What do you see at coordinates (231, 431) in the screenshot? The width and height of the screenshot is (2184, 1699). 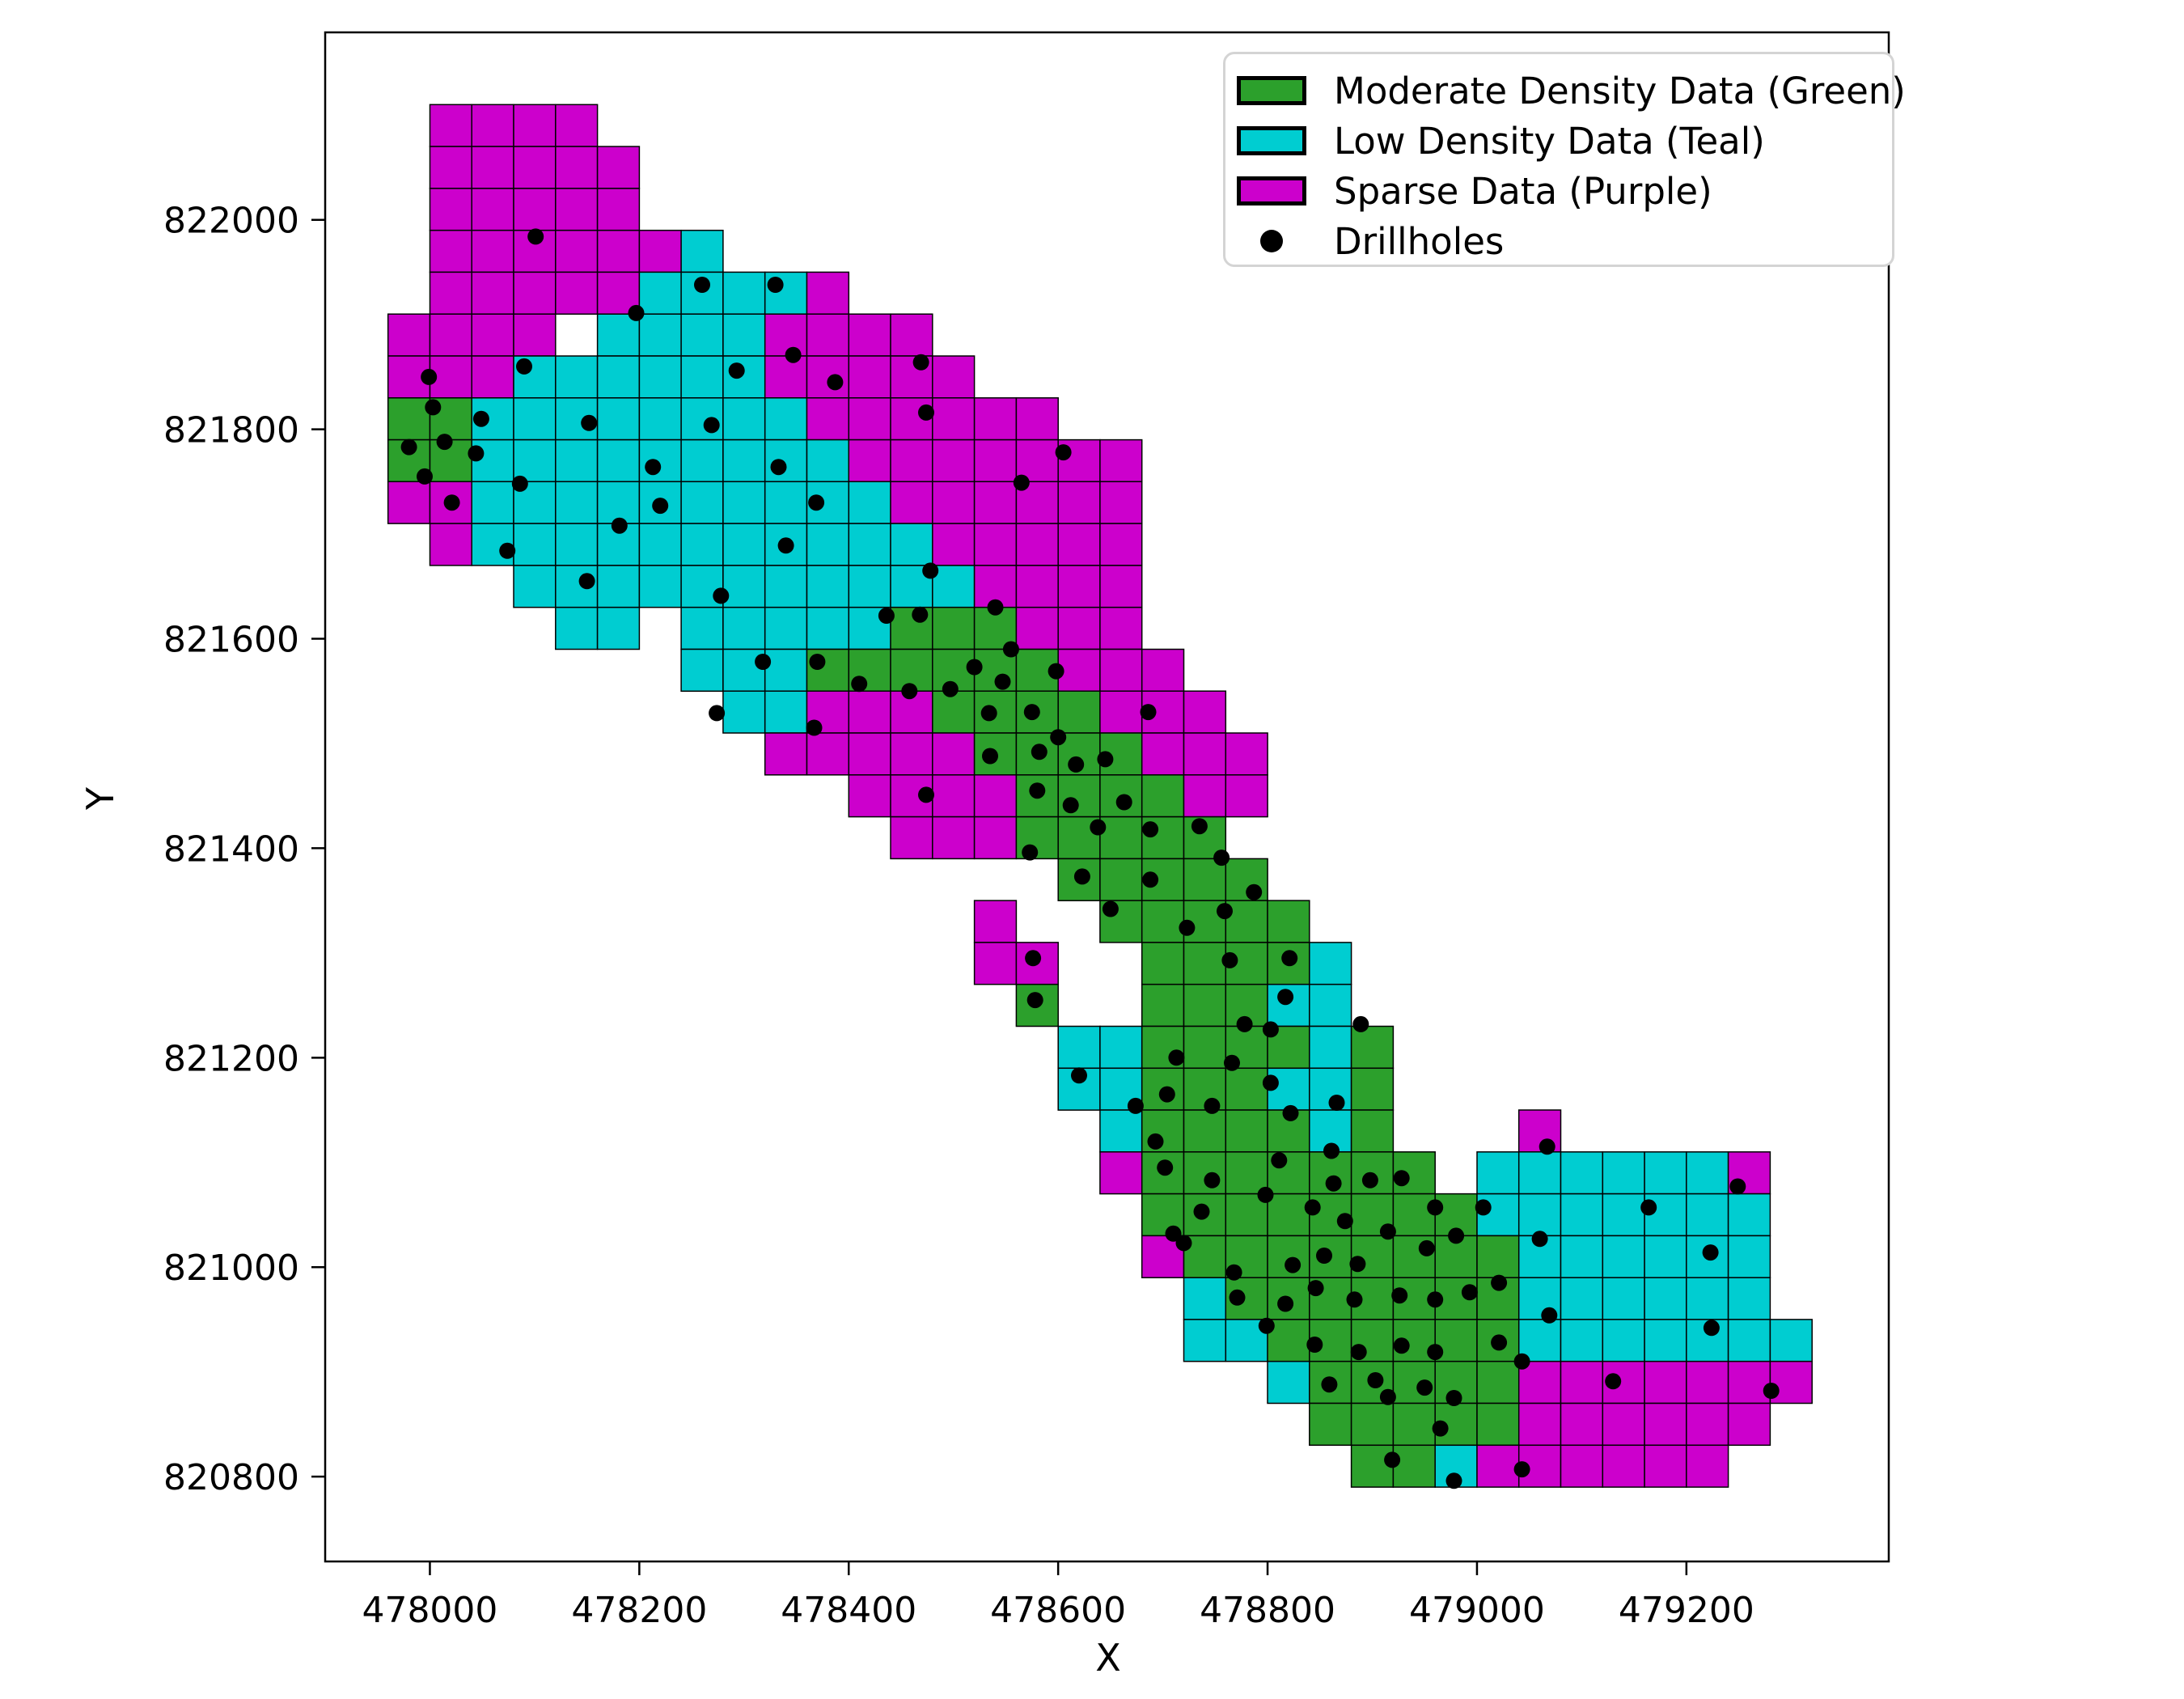 I see `y-tick-label: 821800` at bounding box center [231, 431].